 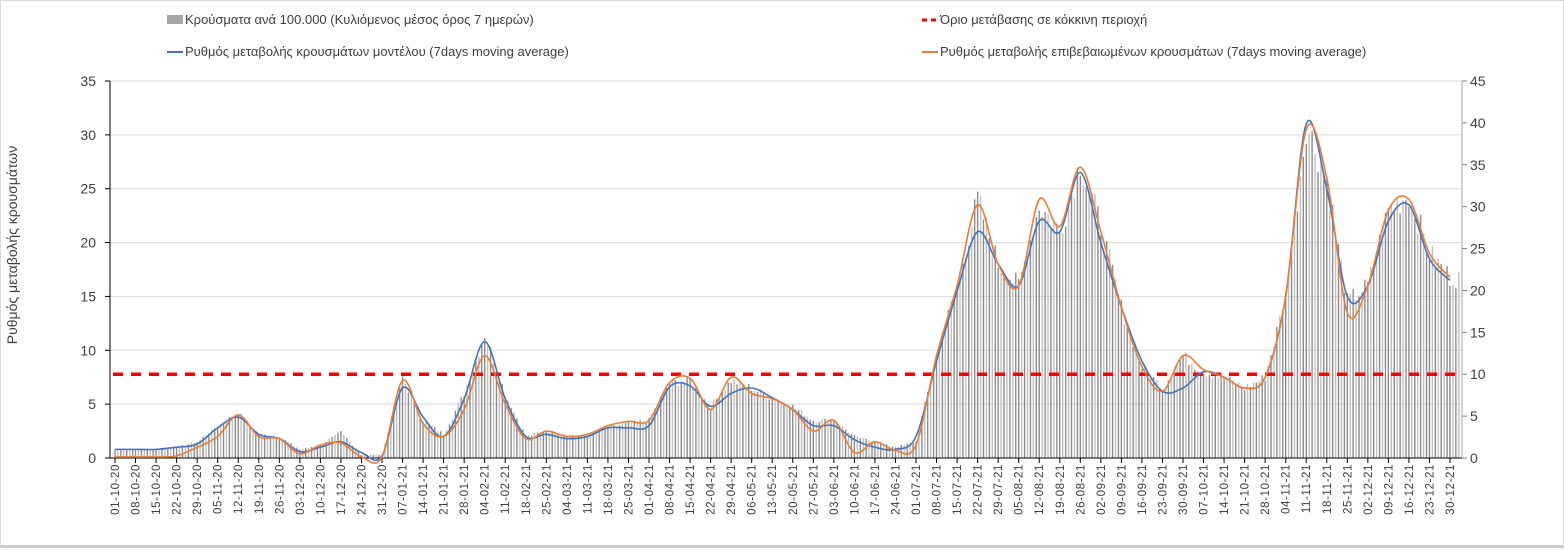 I want to click on x-tick-label: 28-10-21, so click(x=1266, y=489).